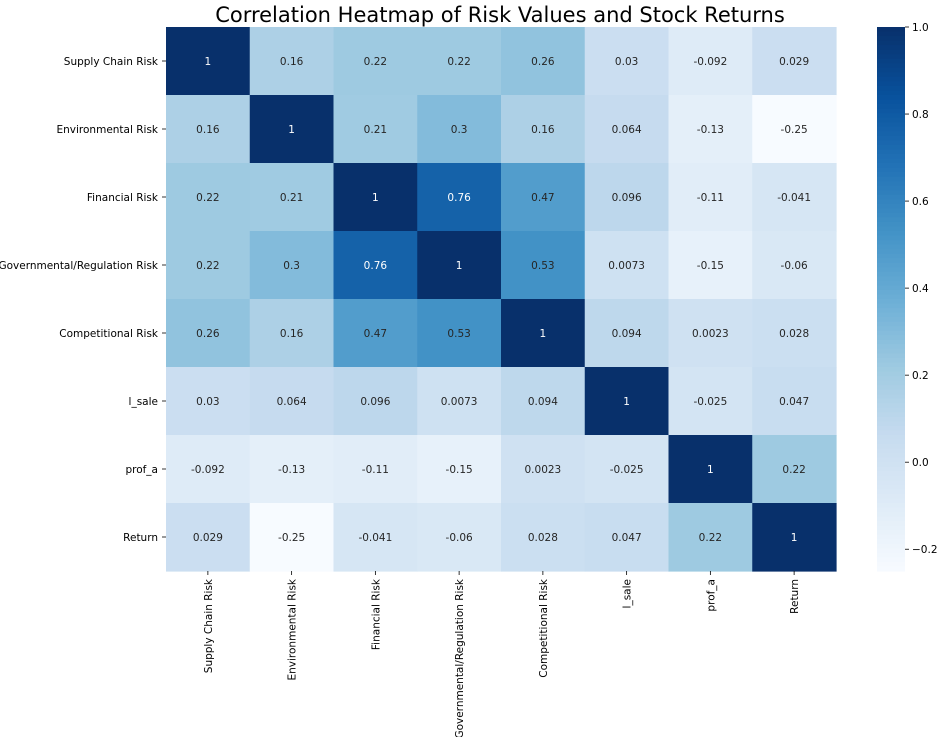 The image size is (943, 737). I want to click on colorbar-tick-label: 0.2, so click(920, 376).